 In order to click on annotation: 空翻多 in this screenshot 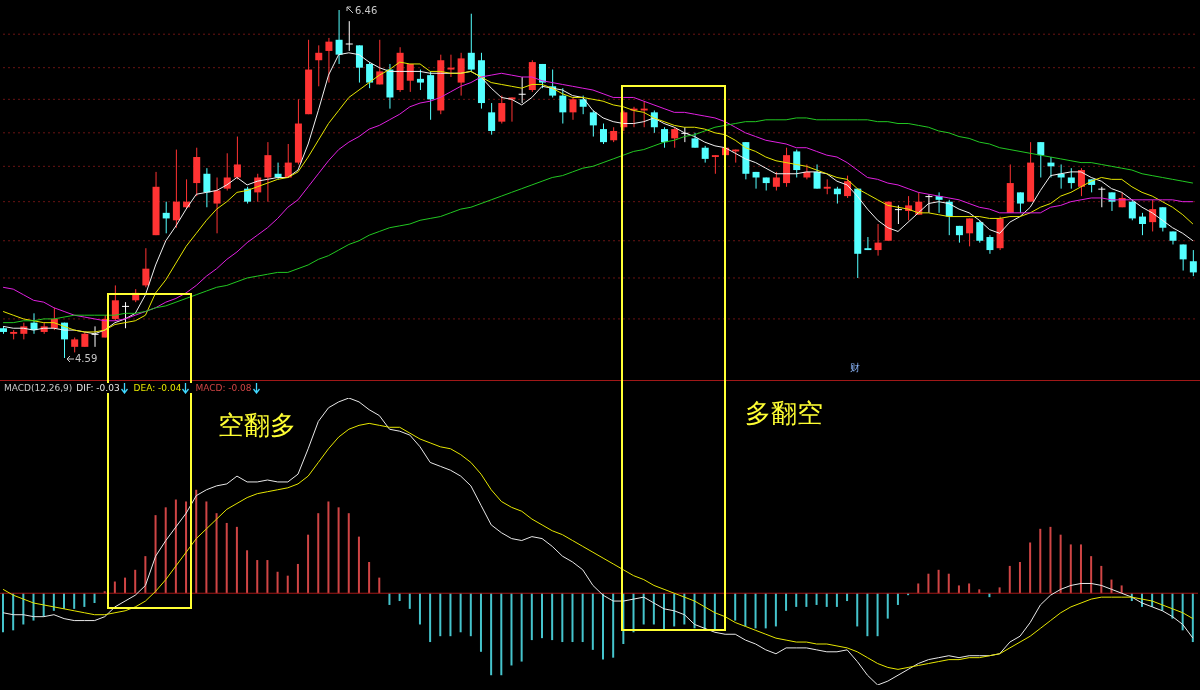, I will do `click(257, 425)`.